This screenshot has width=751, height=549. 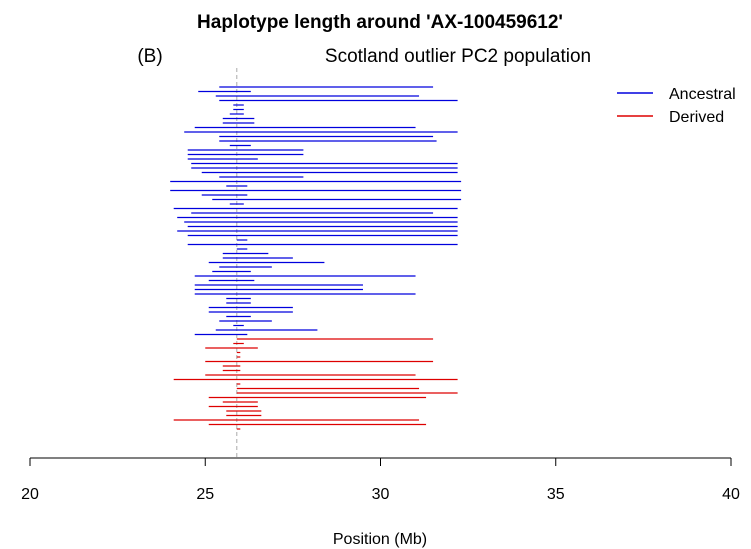 I want to click on x-tick-label-40: 40, so click(x=731, y=494).